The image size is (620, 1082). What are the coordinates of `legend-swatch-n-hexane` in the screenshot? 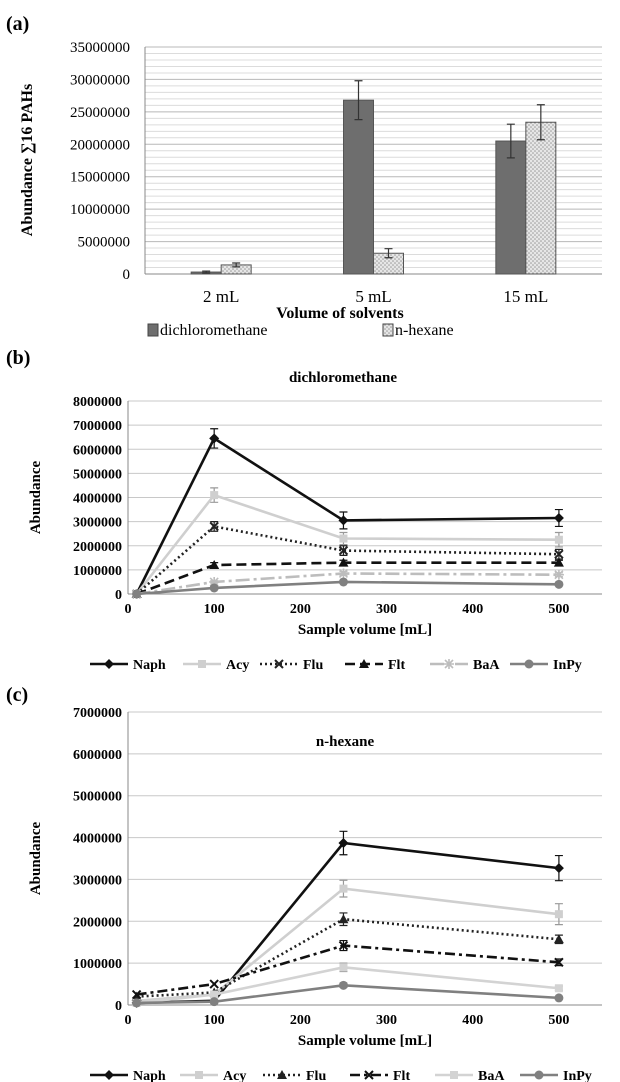 It's located at (388, 330).